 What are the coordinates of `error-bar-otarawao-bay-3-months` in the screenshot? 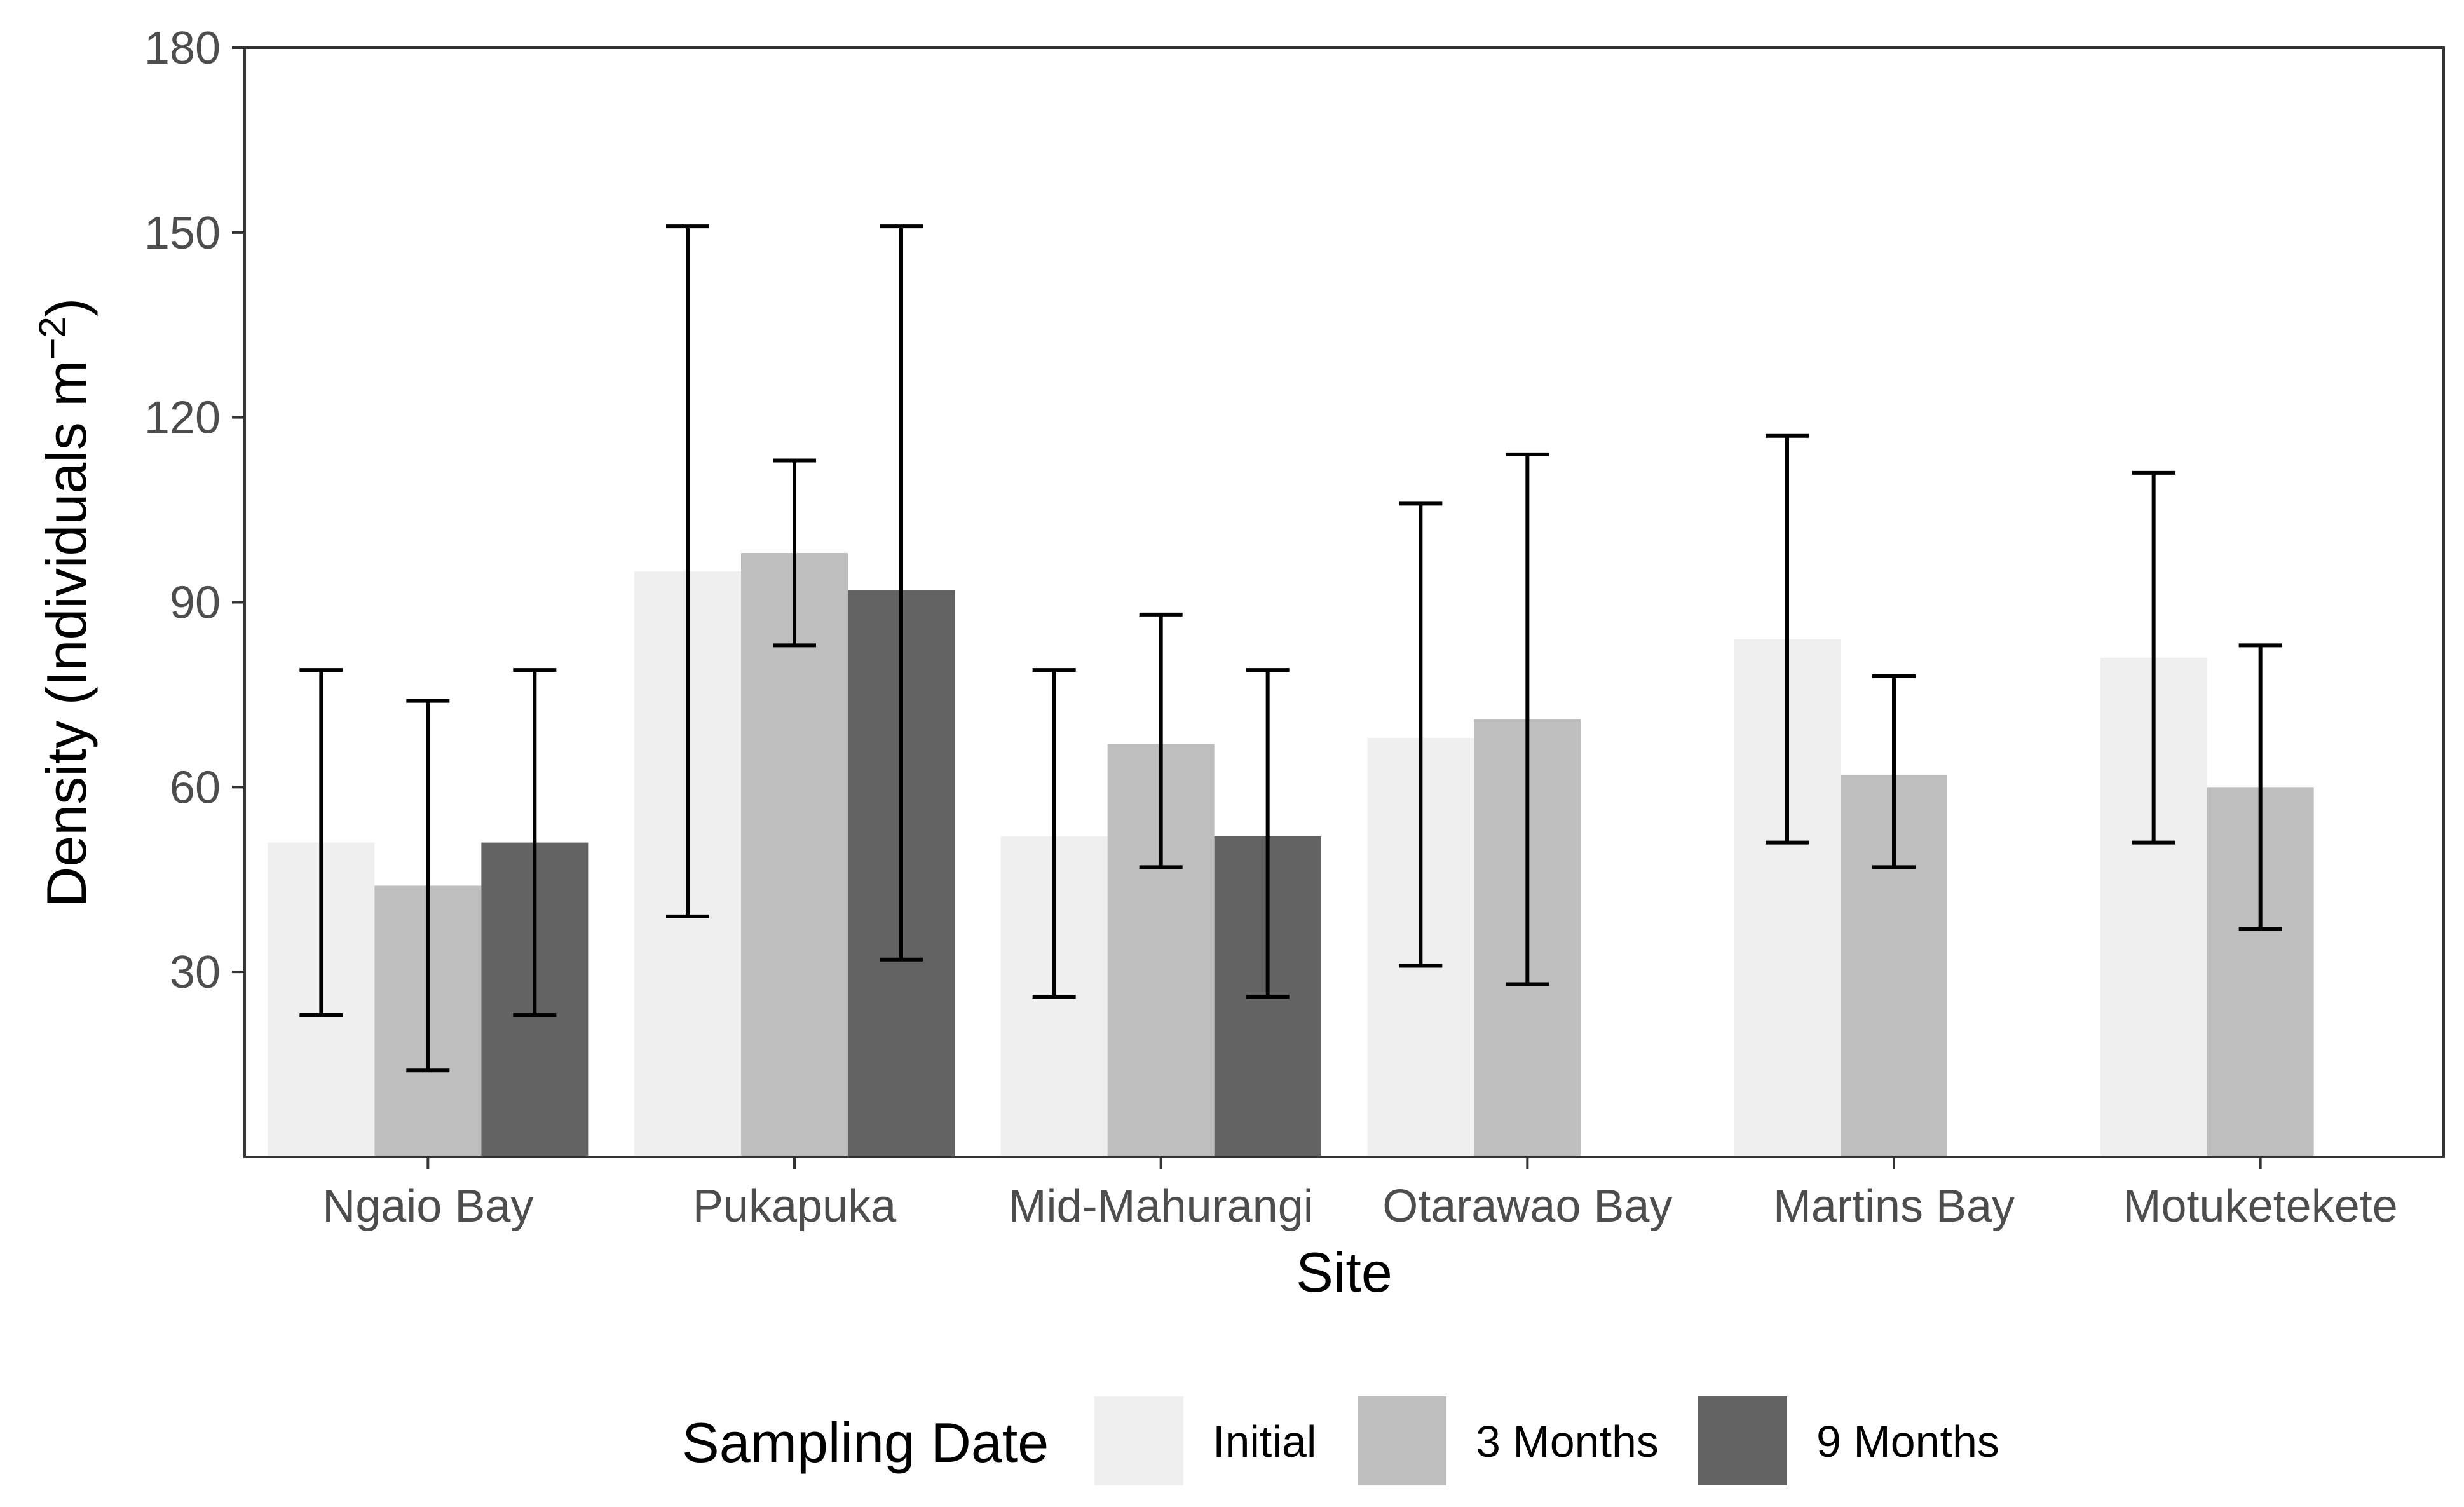 It's located at (1527, 719).